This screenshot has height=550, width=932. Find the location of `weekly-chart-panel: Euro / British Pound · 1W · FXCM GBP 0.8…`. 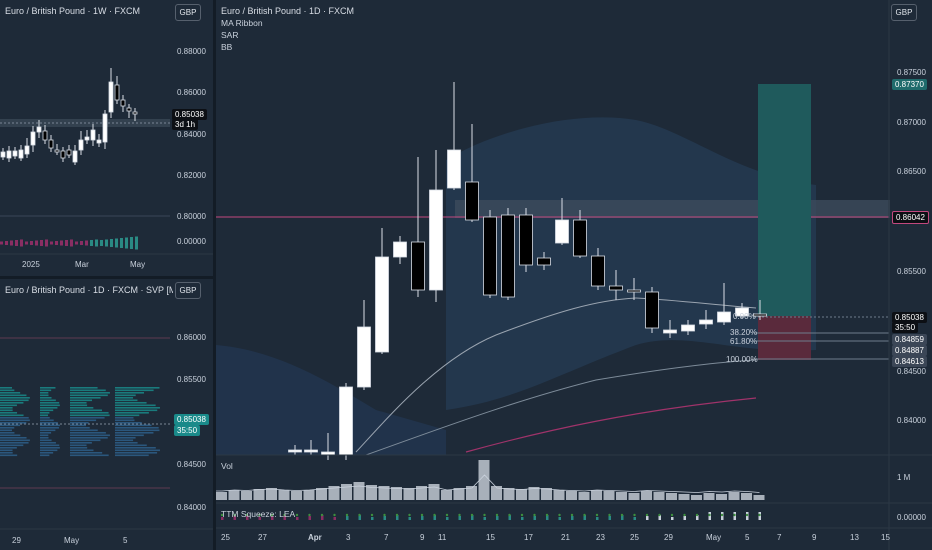

weekly-chart-panel: Euro / British Pound · 1W · FXCM GBP 0.8… is located at coordinates (106, 138).